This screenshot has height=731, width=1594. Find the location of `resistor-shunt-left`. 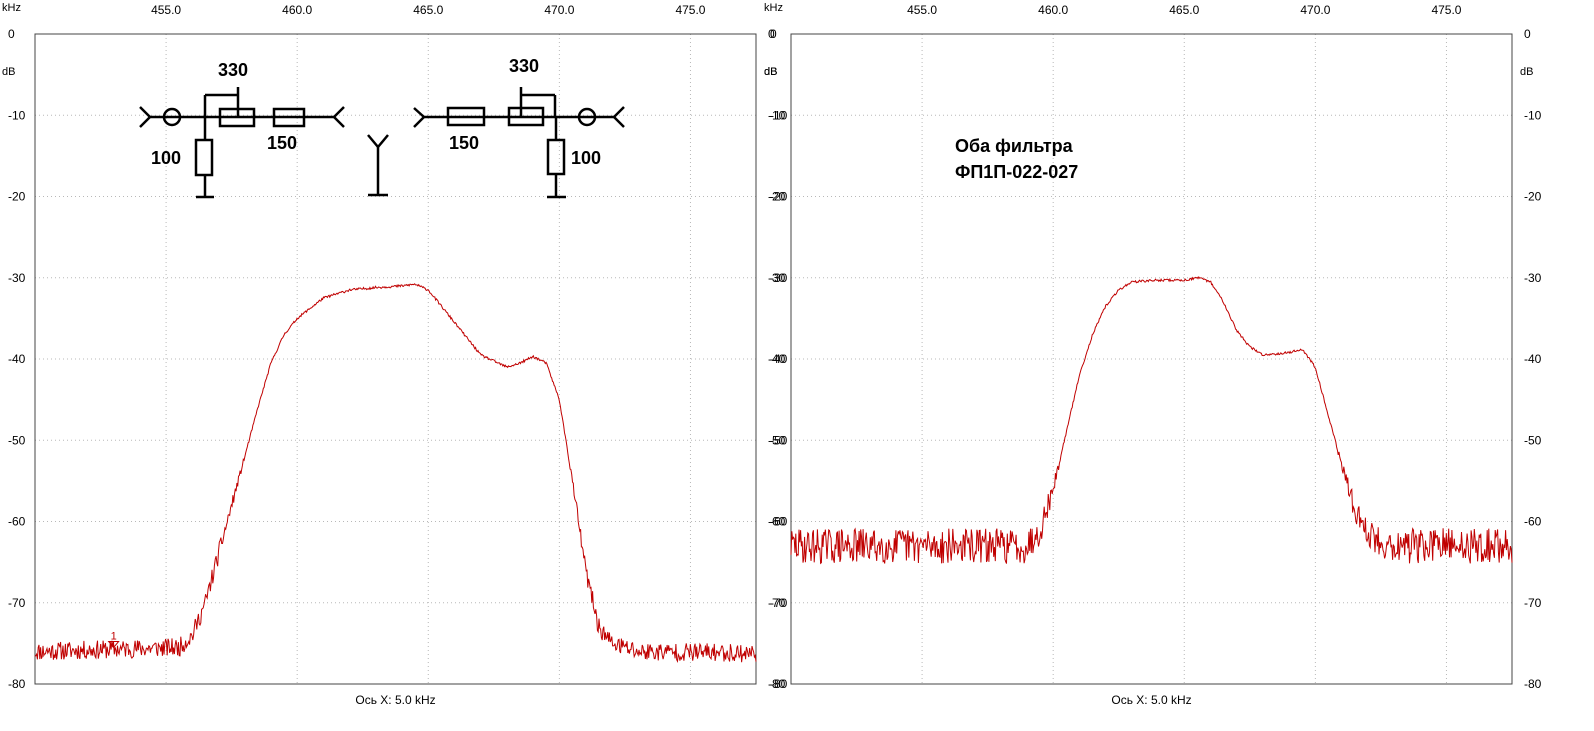

resistor-shunt-left is located at coordinates (204, 157).